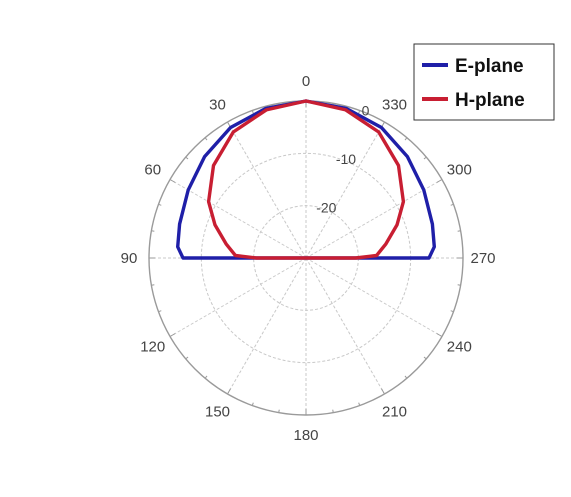  Describe the element at coordinates (366, 111) in the screenshot. I see `radial-tick-label: 0` at that location.